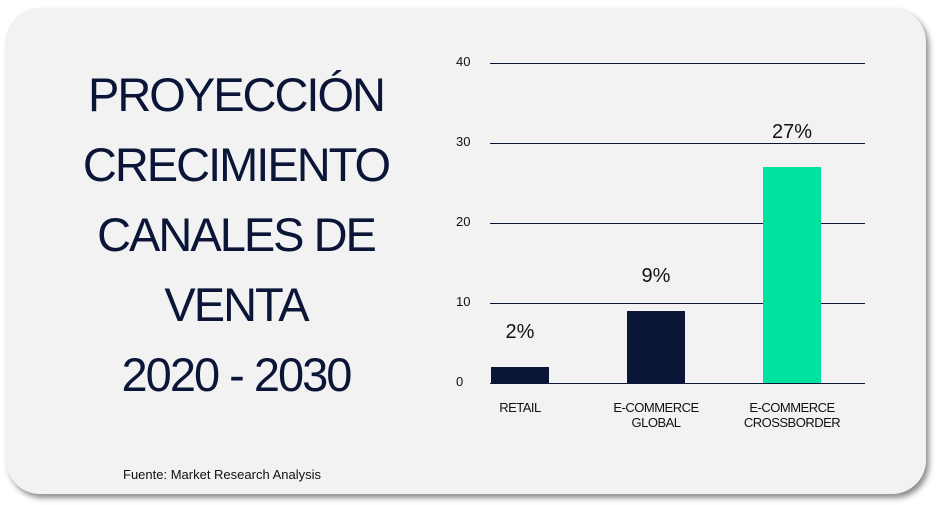  Describe the element at coordinates (792, 415) in the screenshot. I see `x-tick-label: E-COMMERCE CROSSBORDER` at that location.